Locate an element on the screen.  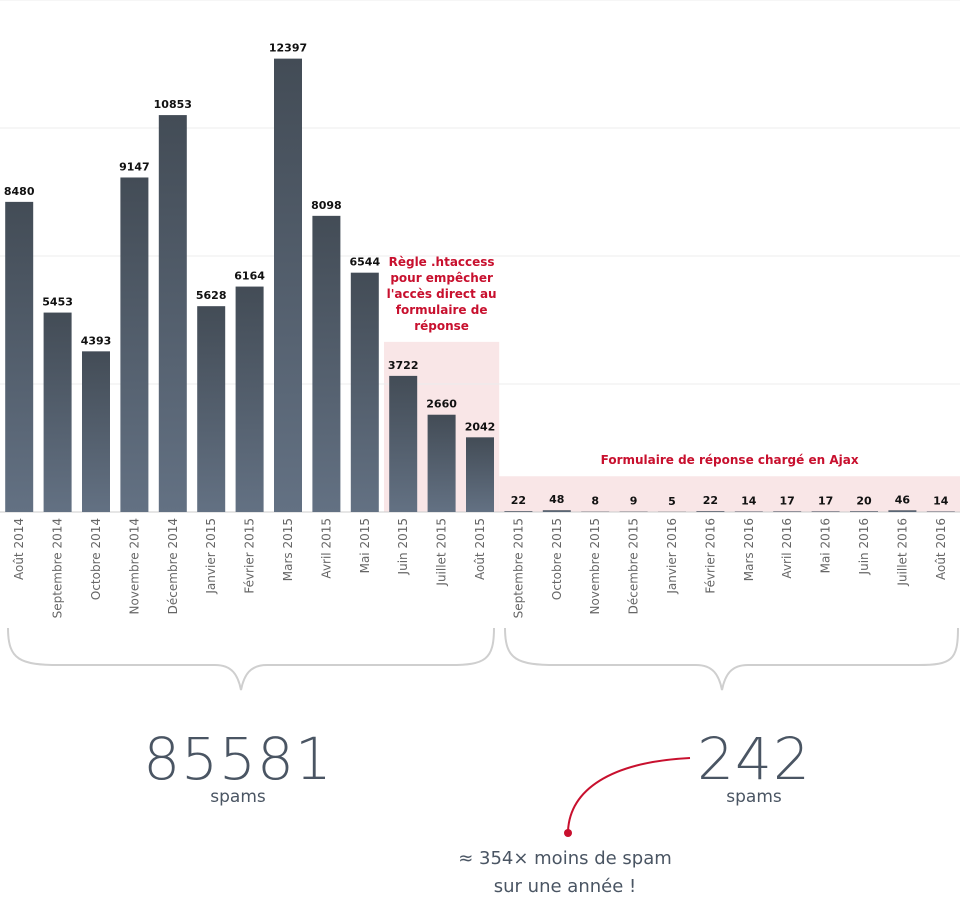
x-tick-label: Août 2015 is located at coordinates (480, 549).